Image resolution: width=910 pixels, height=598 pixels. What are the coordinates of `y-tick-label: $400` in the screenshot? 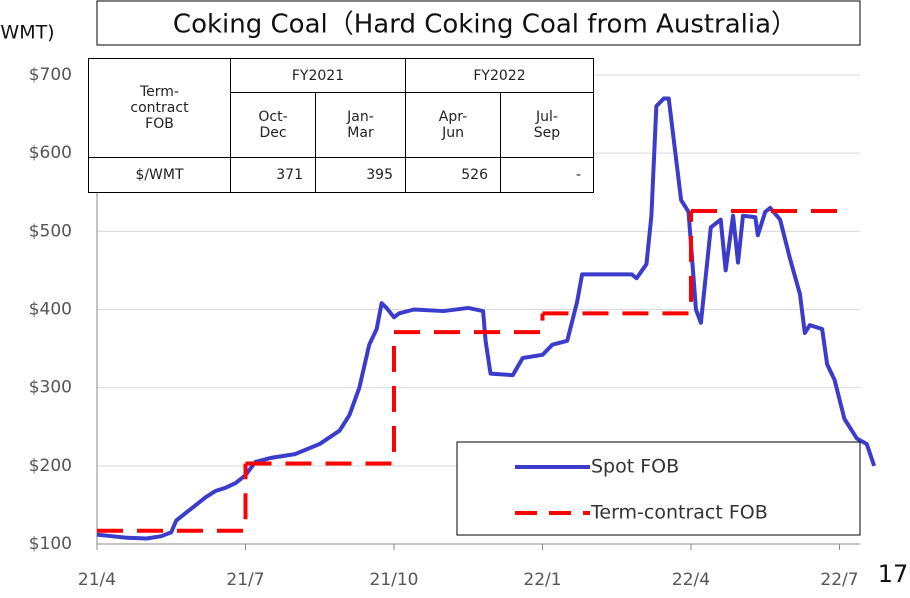 It's located at (50, 310).